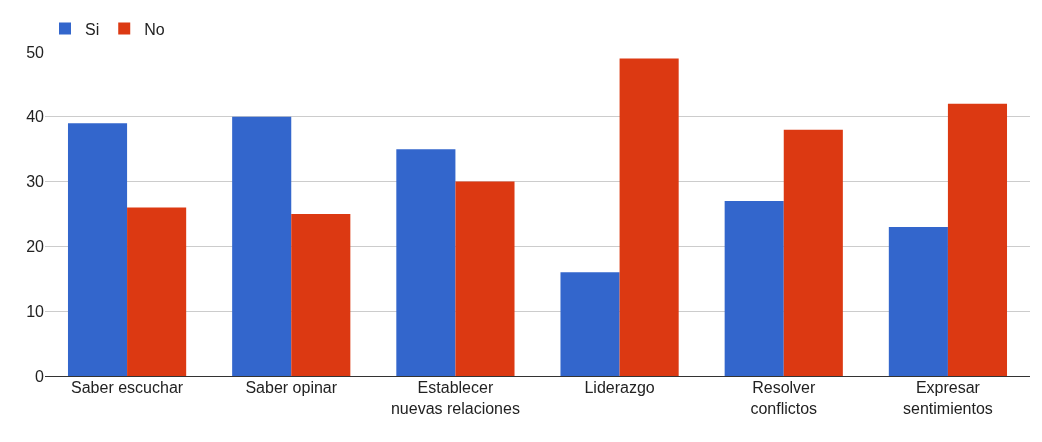 The width and height of the screenshot is (1042, 442). I want to click on x-tick-label: Establecer nuevas relaciones, so click(455, 398).